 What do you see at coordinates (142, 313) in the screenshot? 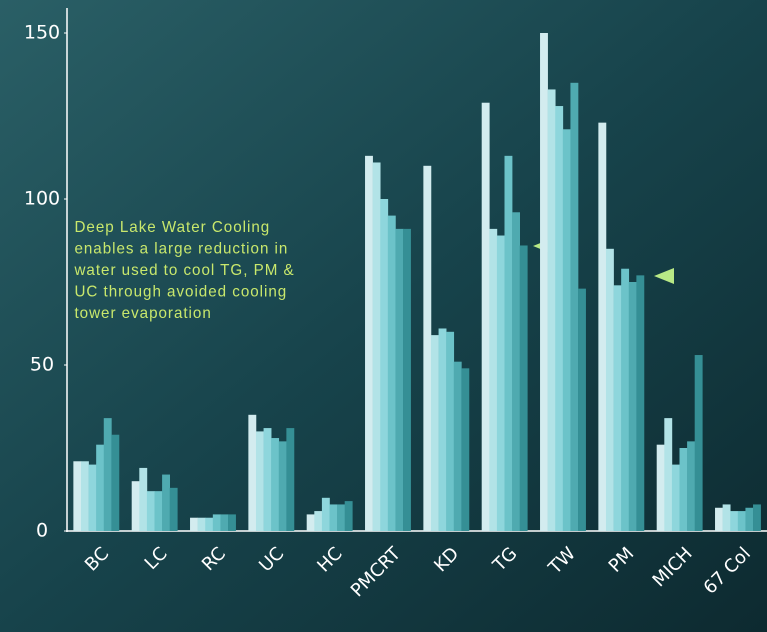
I see `annotation: tower evaporation` at bounding box center [142, 313].